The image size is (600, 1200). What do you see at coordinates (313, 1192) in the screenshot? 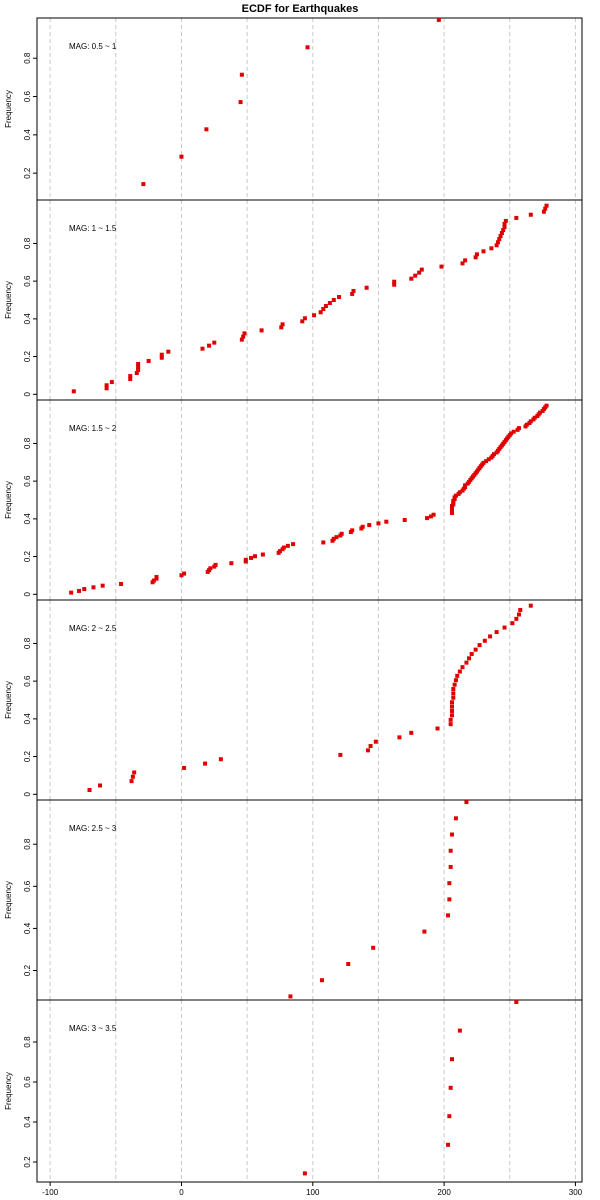
I see `x-tick-label: 100` at bounding box center [313, 1192].